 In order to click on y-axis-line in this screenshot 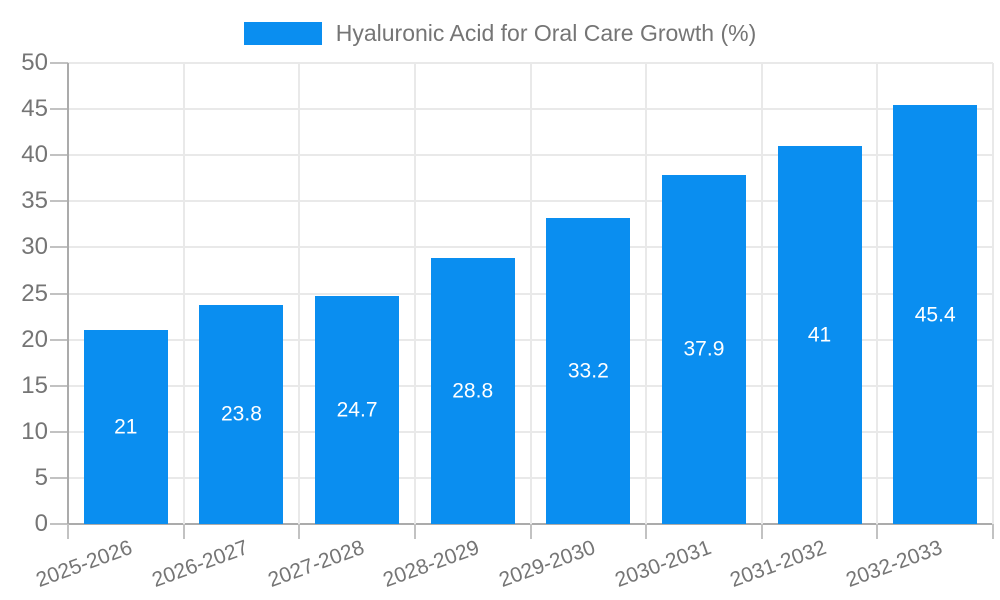, I will do `click(68, 293)`.